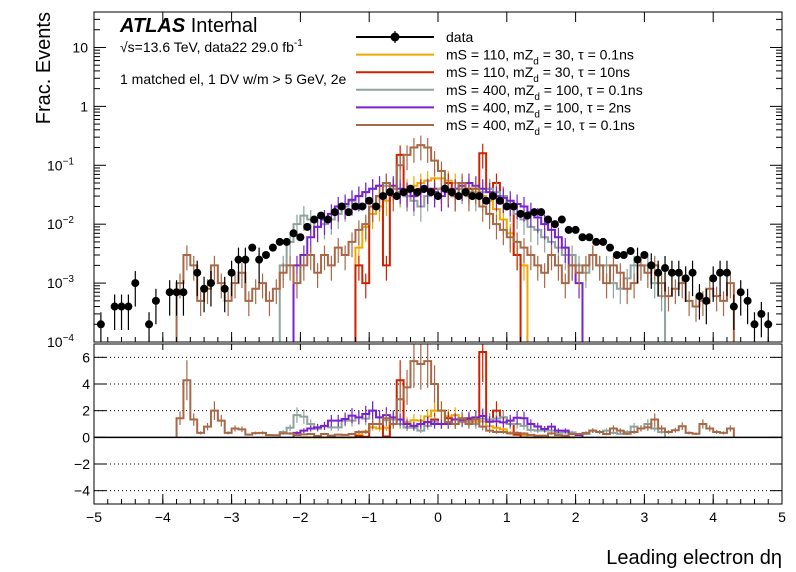 The width and height of the screenshot is (796, 572). What do you see at coordinates (152, 26) in the screenshot?
I see `atlas-label-bold: ATLAS` at bounding box center [152, 26].